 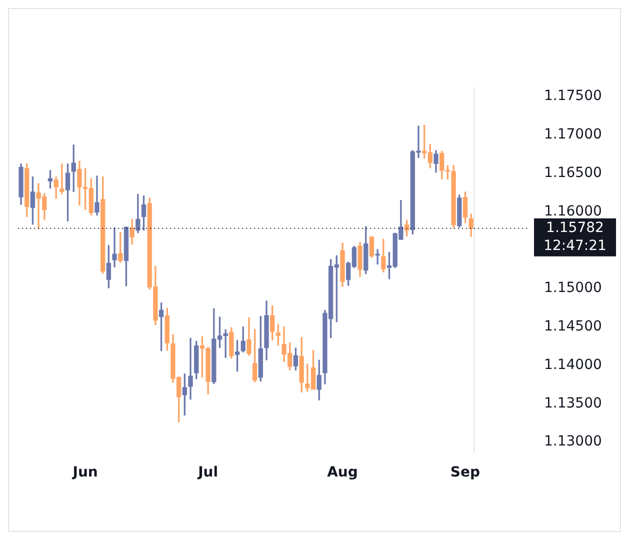 What do you see at coordinates (573, 211) in the screenshot?
I see `y-tick-label: 1.16000` at bounding box center [573, 211].